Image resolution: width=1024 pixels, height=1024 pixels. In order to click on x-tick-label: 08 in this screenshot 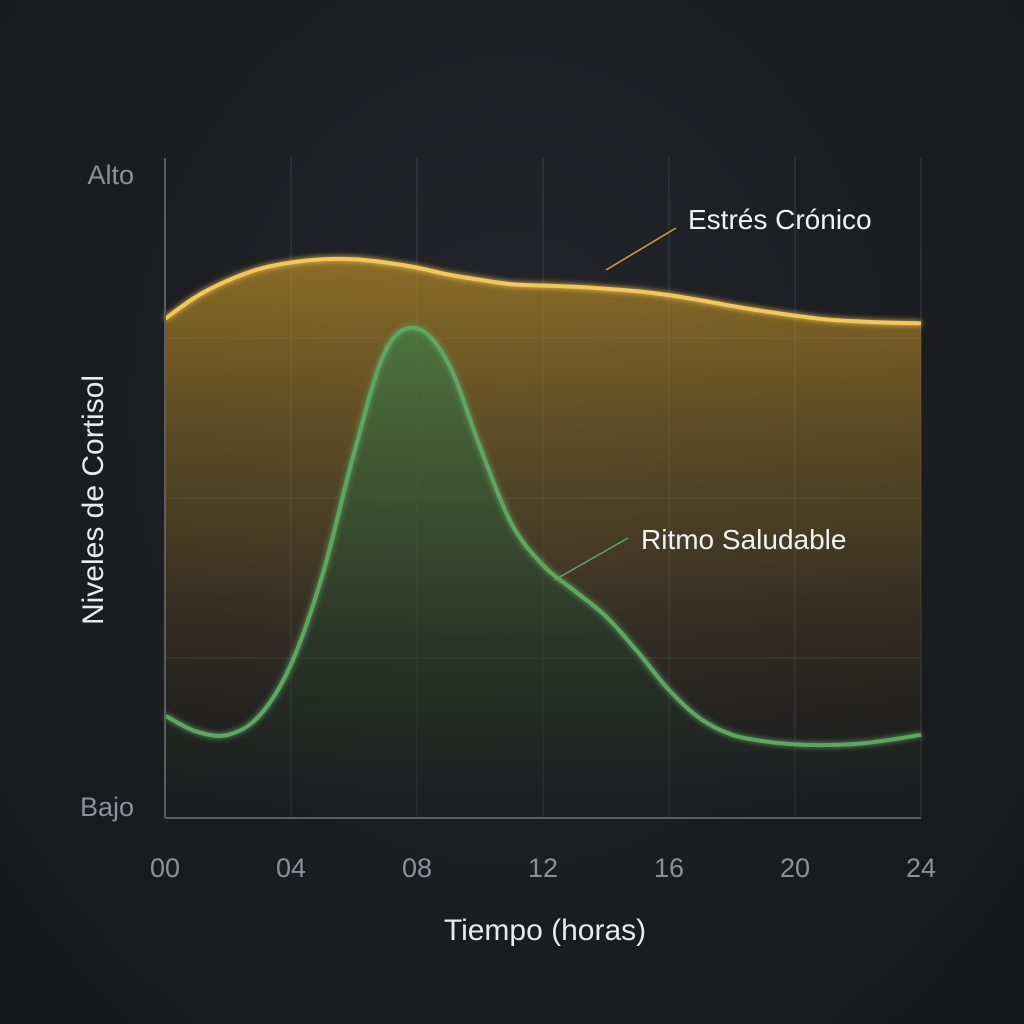, I will do `click(417, 868)`.